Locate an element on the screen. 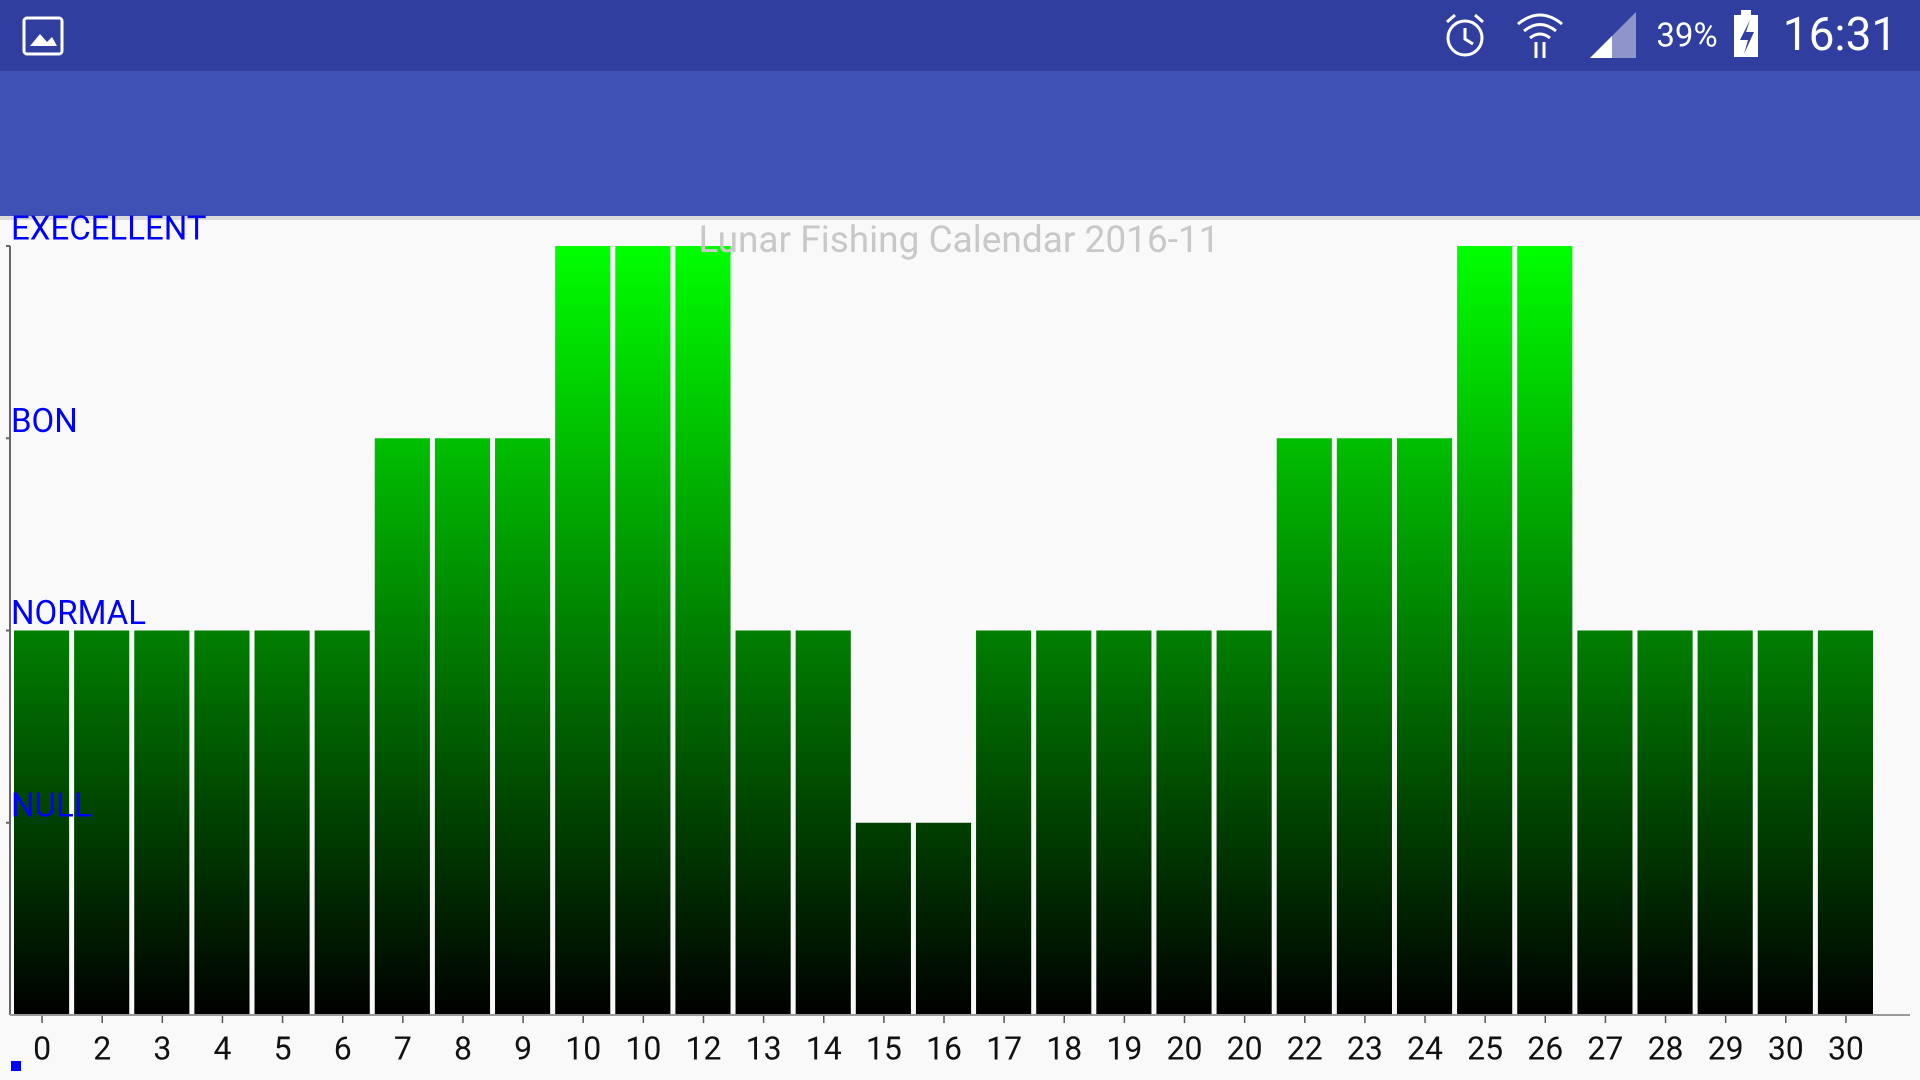 This screenshot has width=1920, height=1080. x-tick-label: 5 is located at coordinates (283, 1048).